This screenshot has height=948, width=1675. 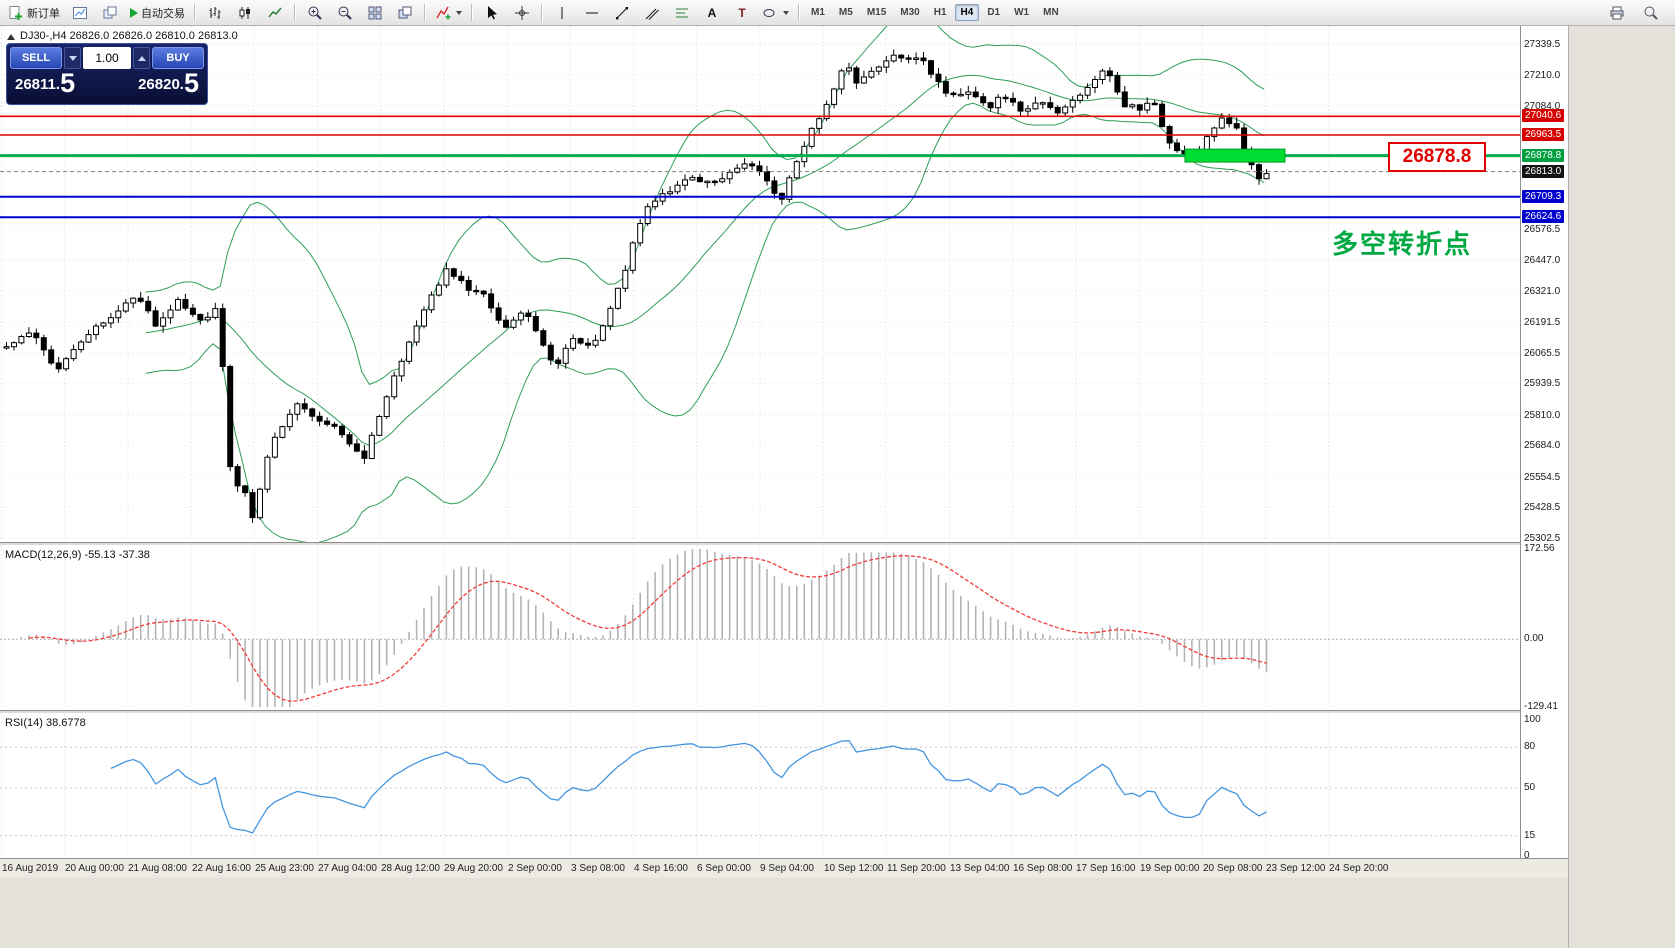 I want to click on time-axis-label: 20 Sep 08:00, so click(x=1233, y=868).